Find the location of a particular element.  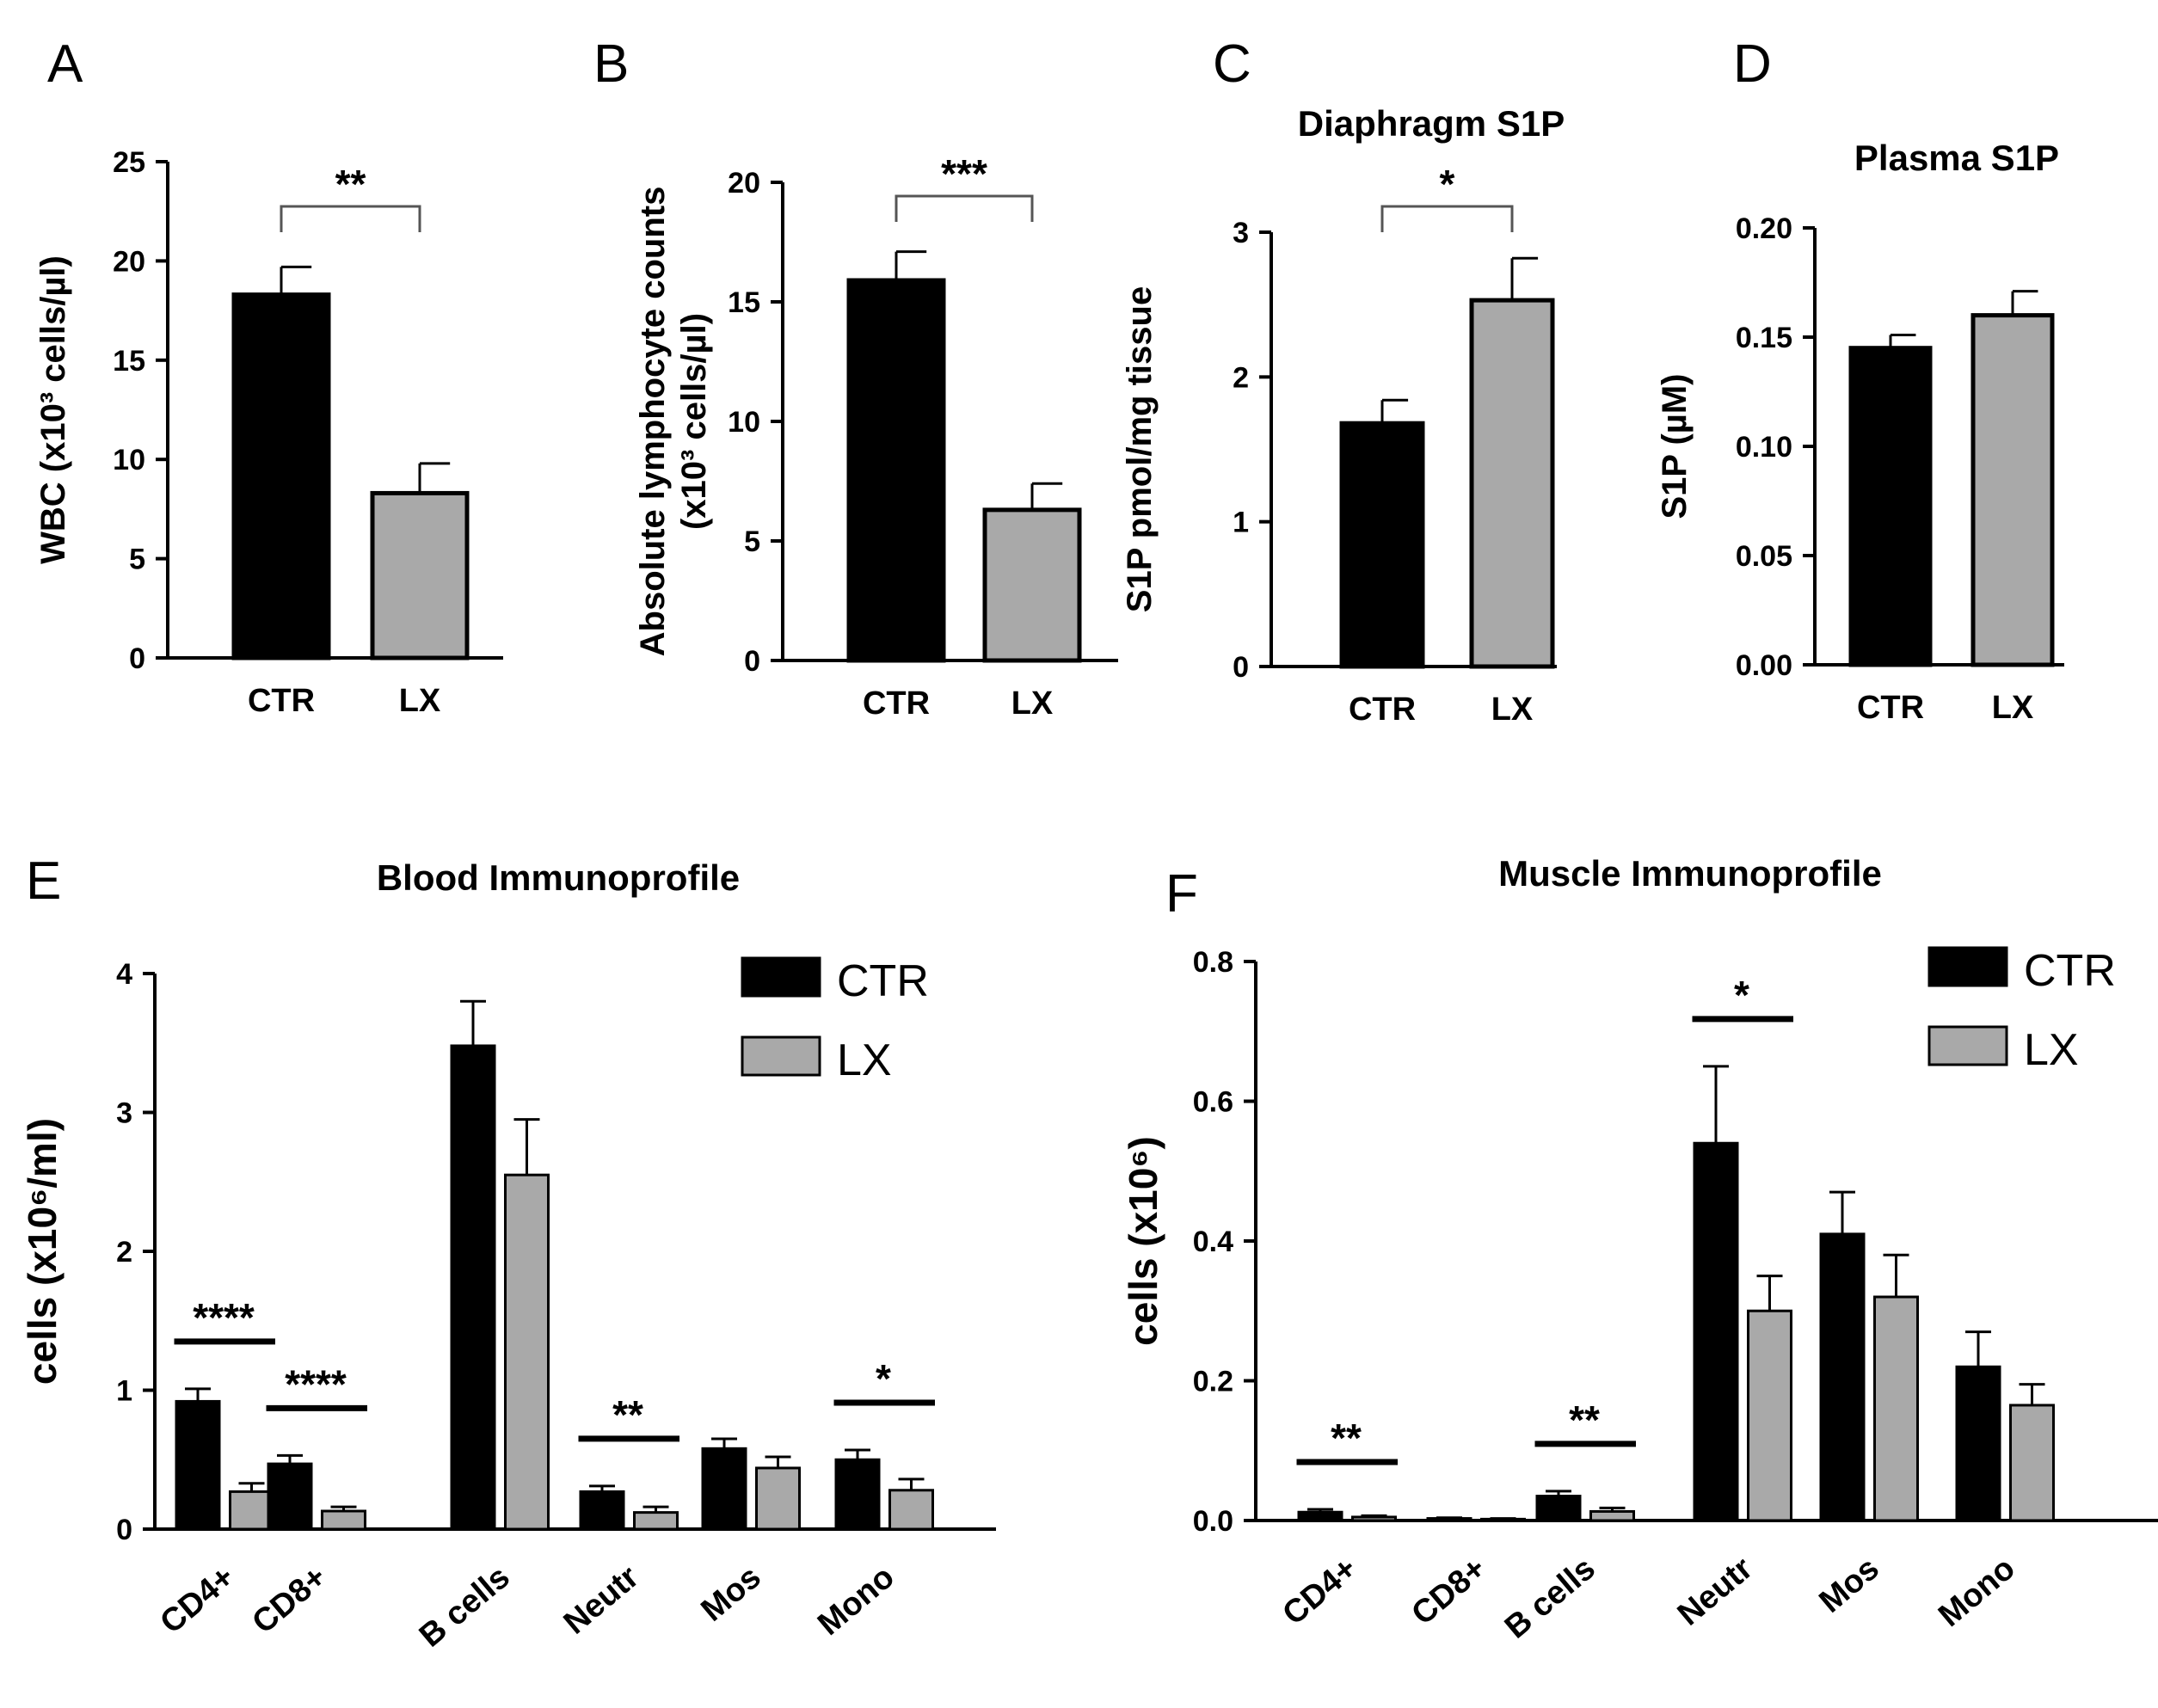

chart-title: Muscle Immunoprofile is located at coordinates (1690, 873).